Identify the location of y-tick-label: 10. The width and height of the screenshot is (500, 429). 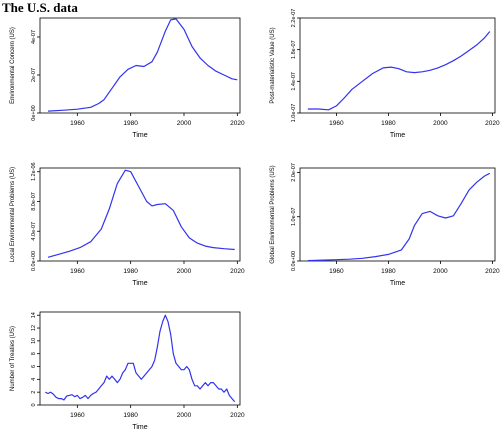
(34, 341).